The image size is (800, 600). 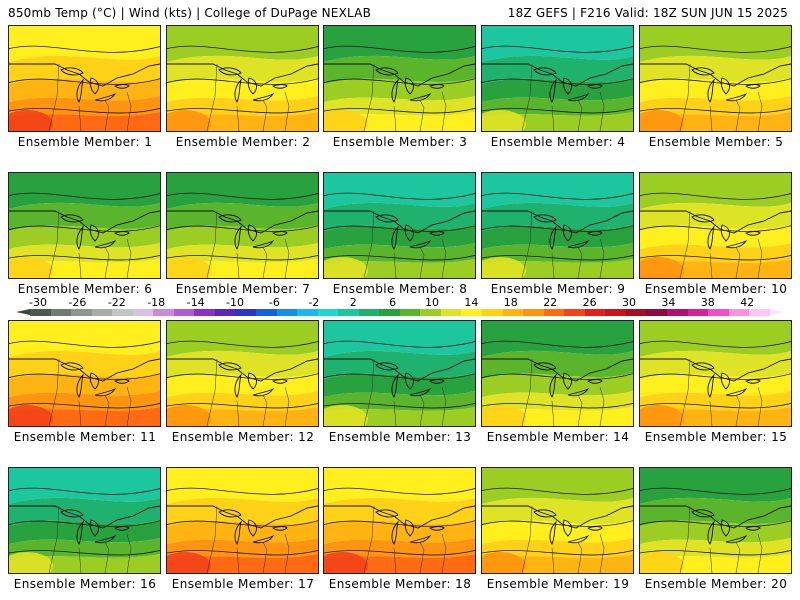 I want to click on ensemble-member-caption: Ensemble Member: 18, so click(x=400, y=584).